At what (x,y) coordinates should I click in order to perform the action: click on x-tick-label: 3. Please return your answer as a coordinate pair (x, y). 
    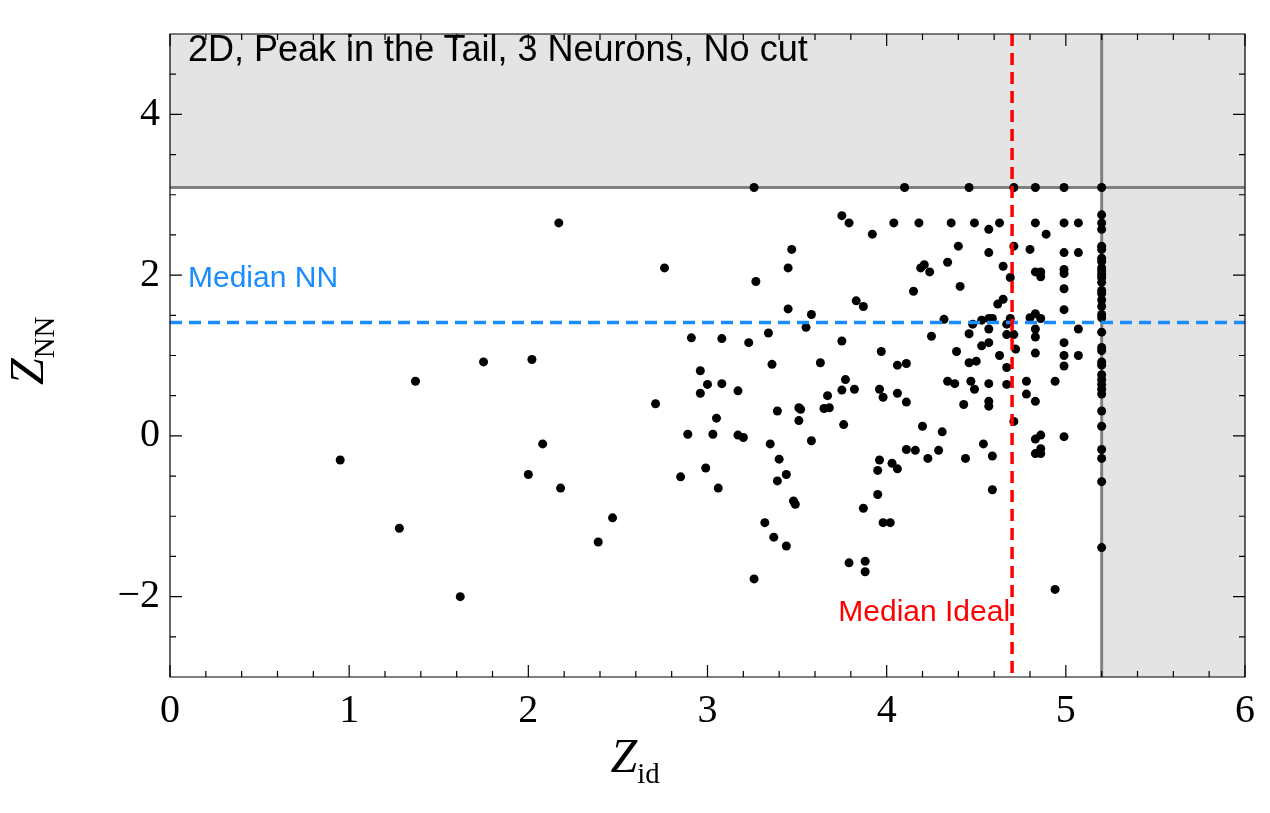
    Looking at the image, I should click on (707, 708).